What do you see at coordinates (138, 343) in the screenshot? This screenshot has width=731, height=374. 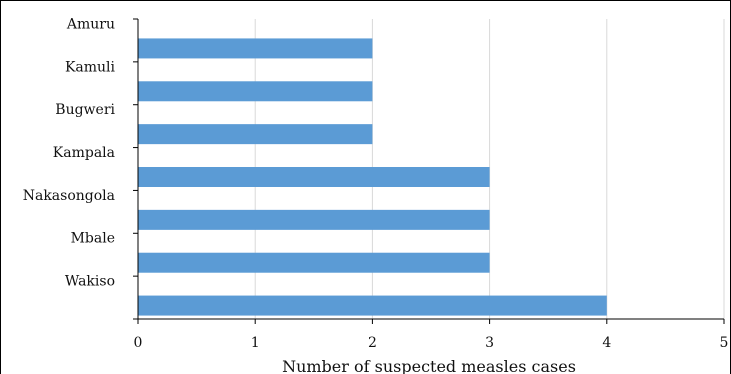 I see `x-tick-label-0: 0` at bounding box center [138, 343].